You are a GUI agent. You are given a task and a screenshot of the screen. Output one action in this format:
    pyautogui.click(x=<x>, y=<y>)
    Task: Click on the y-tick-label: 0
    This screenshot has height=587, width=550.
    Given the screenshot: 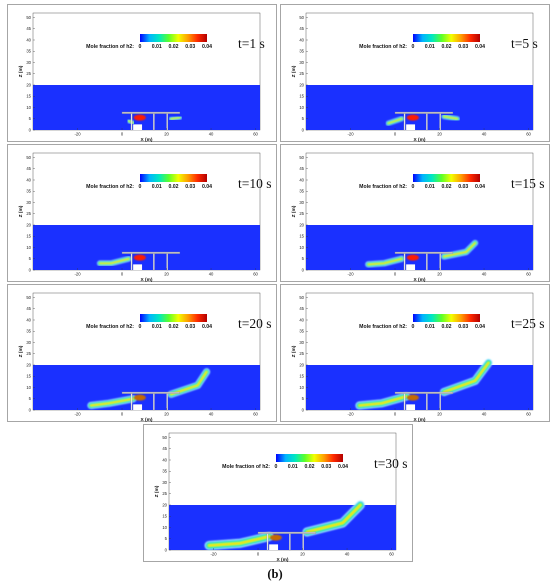 What is the action you would take?
    pyautogui.click(x=166, y=549)
    